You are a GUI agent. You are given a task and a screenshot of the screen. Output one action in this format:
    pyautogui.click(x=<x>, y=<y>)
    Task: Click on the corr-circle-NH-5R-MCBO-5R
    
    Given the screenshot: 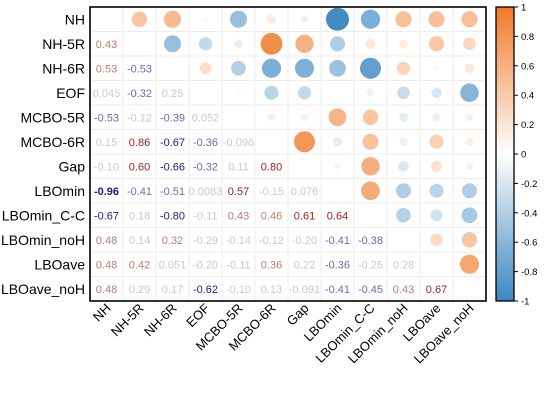 What is the action you would take?
    pyautogui.click(x=238, y=43)
    